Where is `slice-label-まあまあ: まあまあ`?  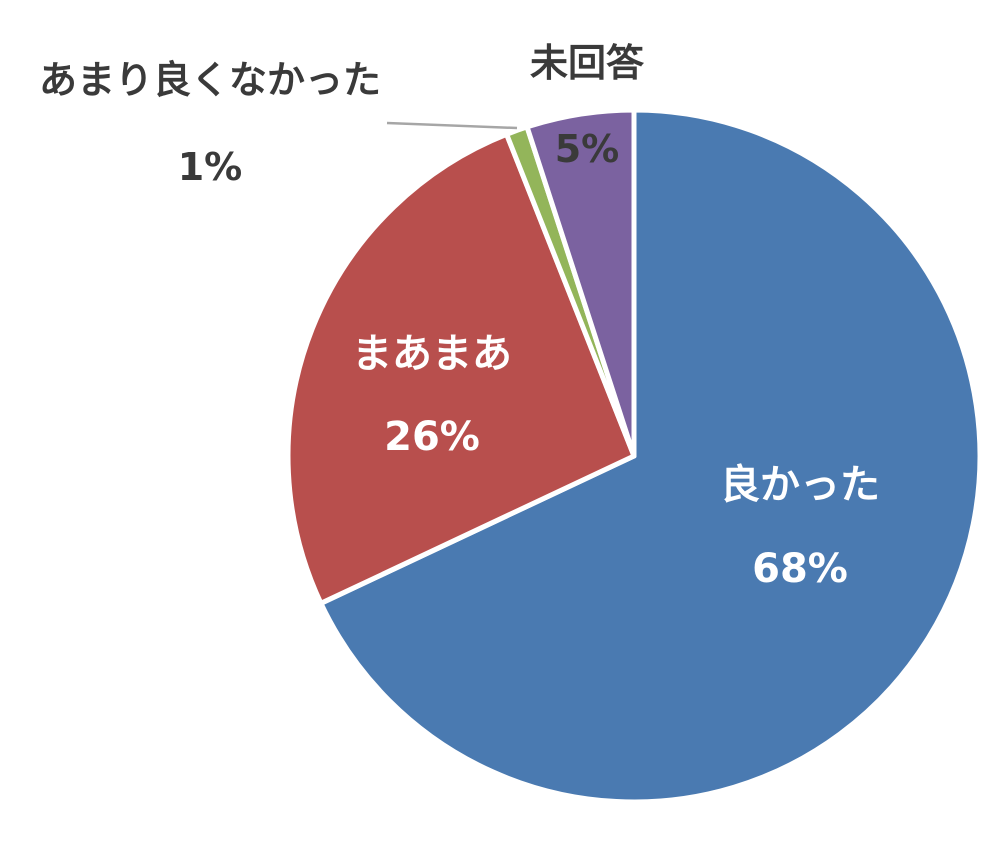
slice-label-まあまあ: まあまあ is located at coordinates (432, 354).